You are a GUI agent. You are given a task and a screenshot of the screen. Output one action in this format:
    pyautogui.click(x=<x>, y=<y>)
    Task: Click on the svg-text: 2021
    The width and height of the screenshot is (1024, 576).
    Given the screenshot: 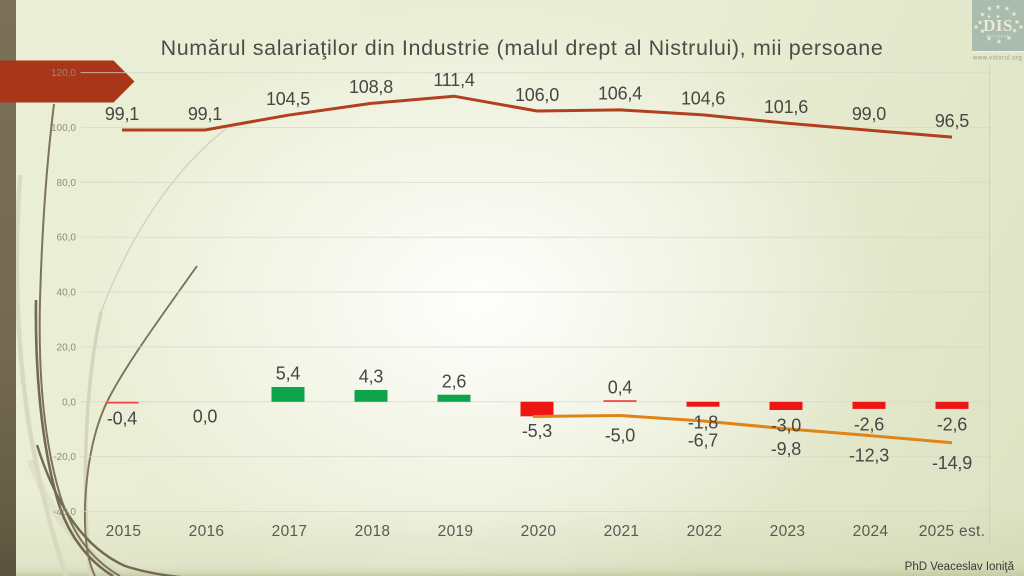 What is the action you would take?
    pyautogui.click(x=622, y=531)
    